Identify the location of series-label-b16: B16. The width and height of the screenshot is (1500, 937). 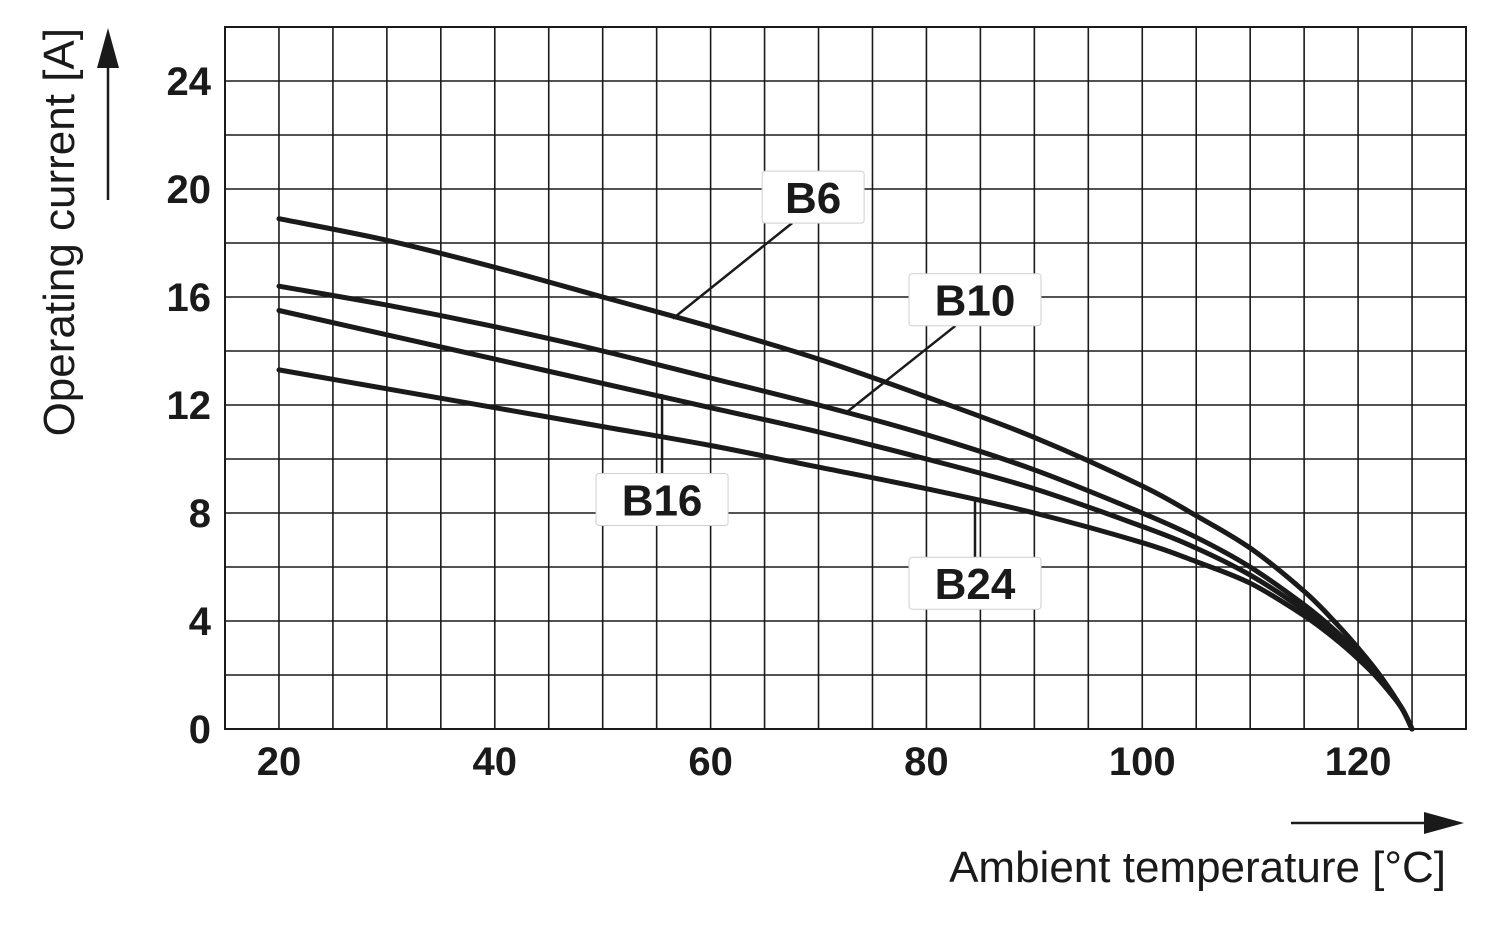
(662, 501).